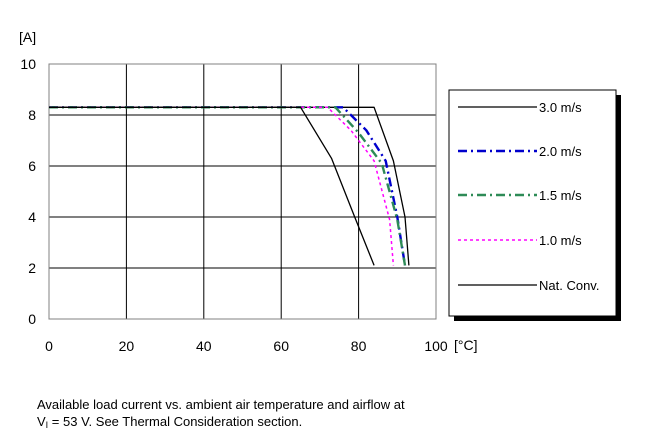 The image size is (665, 437). I want to click on x-tick-label: 20, so click(127, 346).